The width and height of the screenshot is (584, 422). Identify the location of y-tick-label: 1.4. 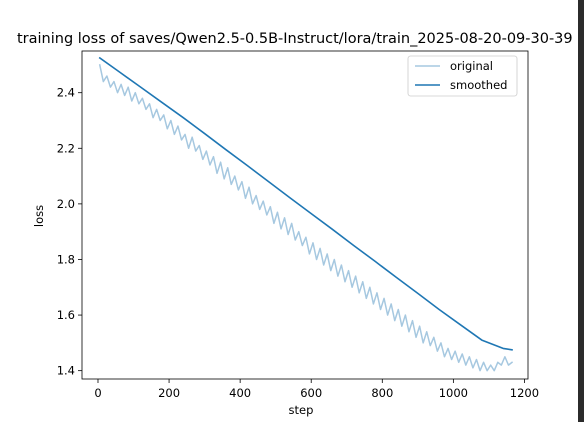
(66, 371).